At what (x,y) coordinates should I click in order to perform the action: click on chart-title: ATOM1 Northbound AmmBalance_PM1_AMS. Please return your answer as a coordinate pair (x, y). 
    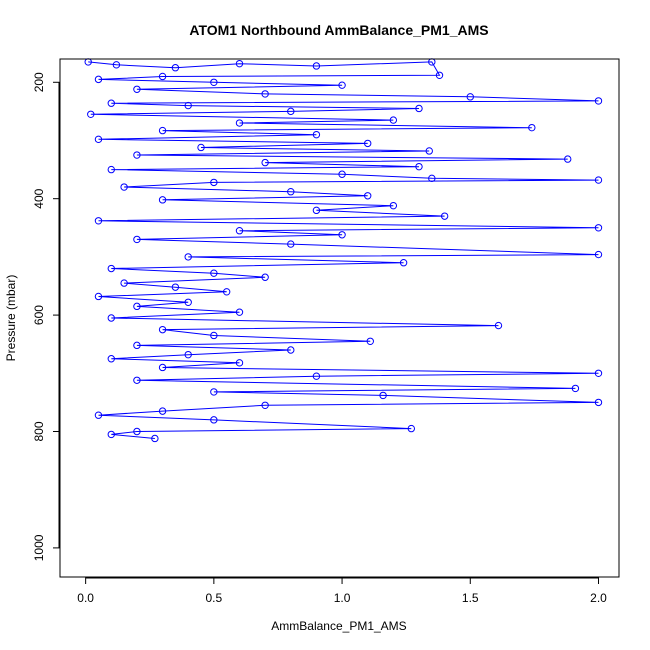
    Looking at the image, I should click on (338, 30).